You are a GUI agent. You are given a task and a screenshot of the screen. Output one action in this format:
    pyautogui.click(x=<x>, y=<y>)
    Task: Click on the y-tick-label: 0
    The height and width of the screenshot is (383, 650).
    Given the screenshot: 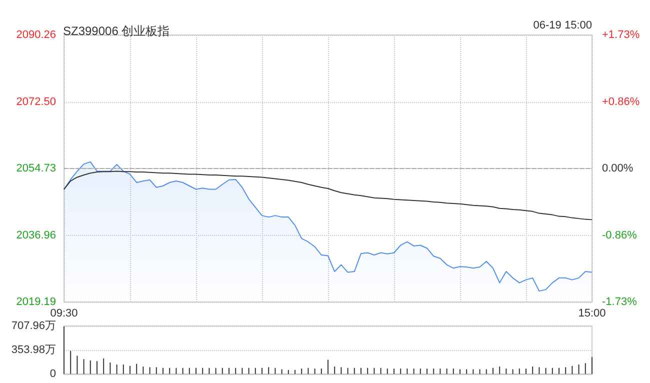 What is the action you would take?
    pyautogui.click(x=53, y=374)
    